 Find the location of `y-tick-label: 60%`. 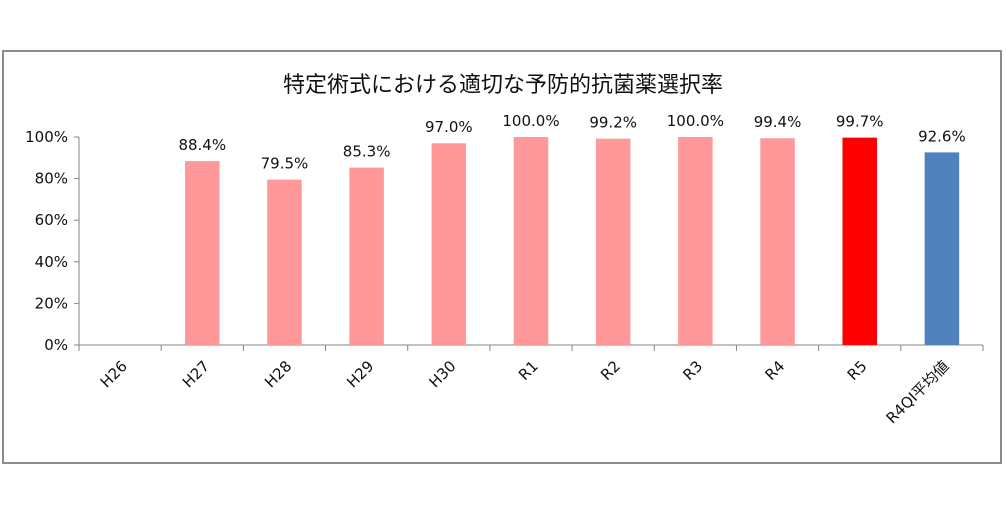

y-tick-label: 60% is located at coordinates (51, 220).